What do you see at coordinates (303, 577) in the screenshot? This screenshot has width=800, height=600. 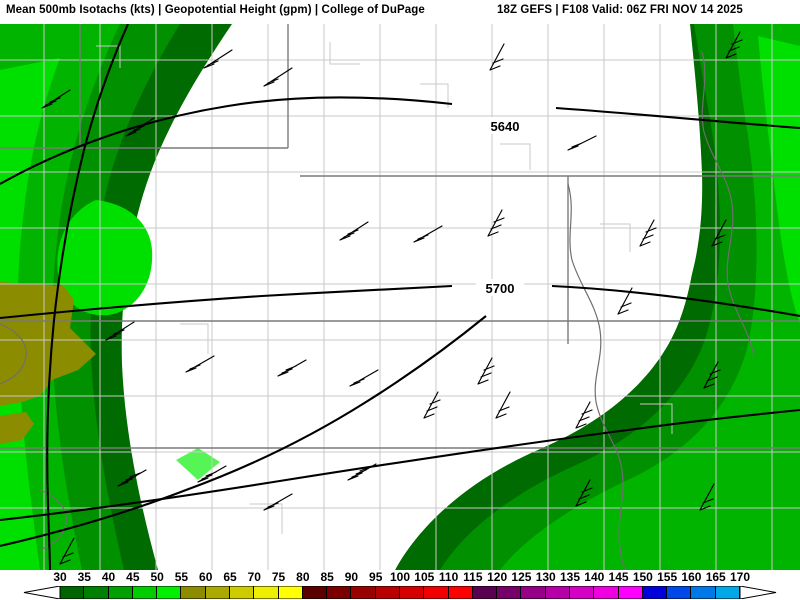 I see `colorbar-tick-80: 80` at bounding box center [303, 577].